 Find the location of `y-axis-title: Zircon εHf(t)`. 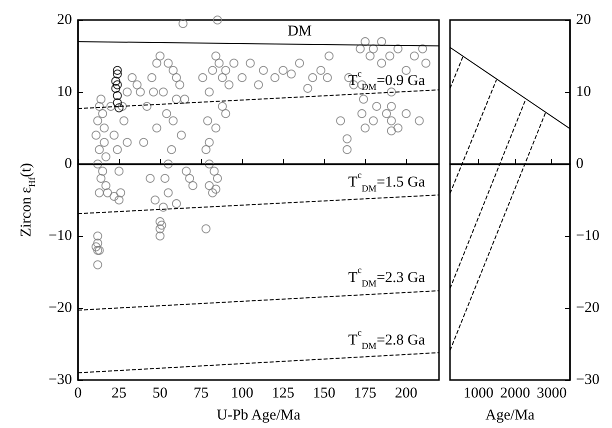

y-axis-title: Zircon εHf(t) is located at coordinates (28, 200).